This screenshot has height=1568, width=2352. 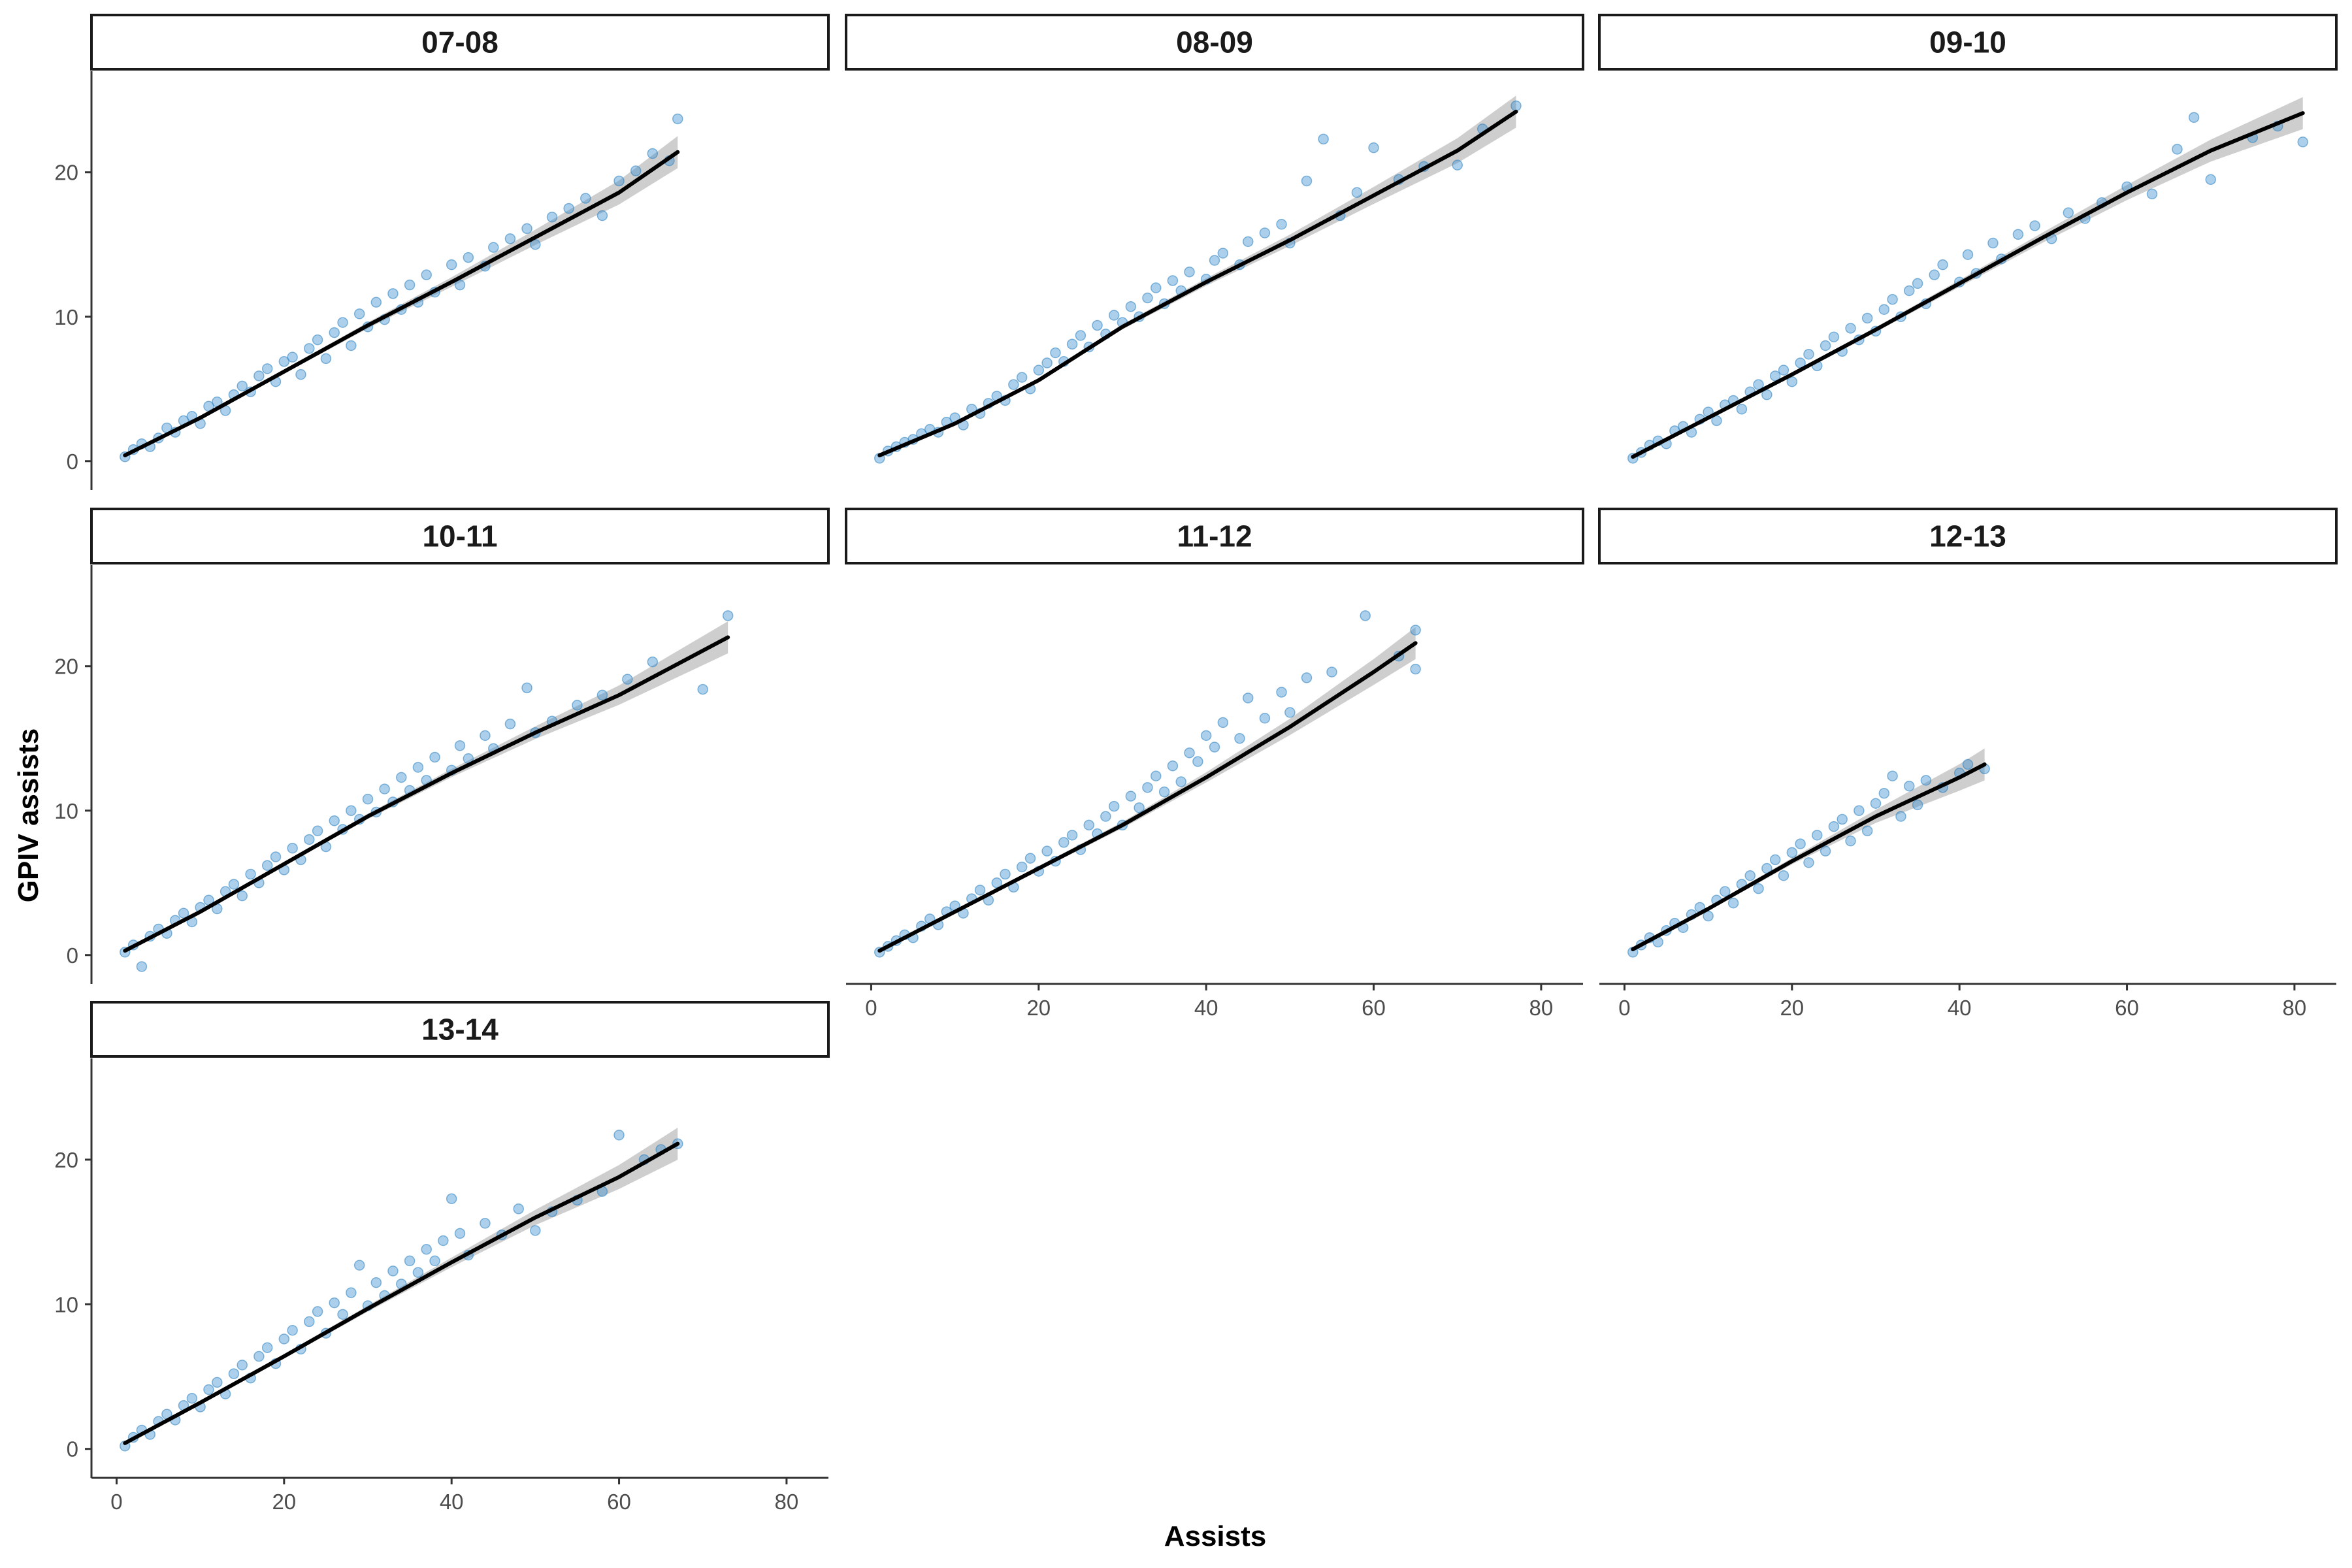 I want to click on point-group, so click(x=1808, y=858).